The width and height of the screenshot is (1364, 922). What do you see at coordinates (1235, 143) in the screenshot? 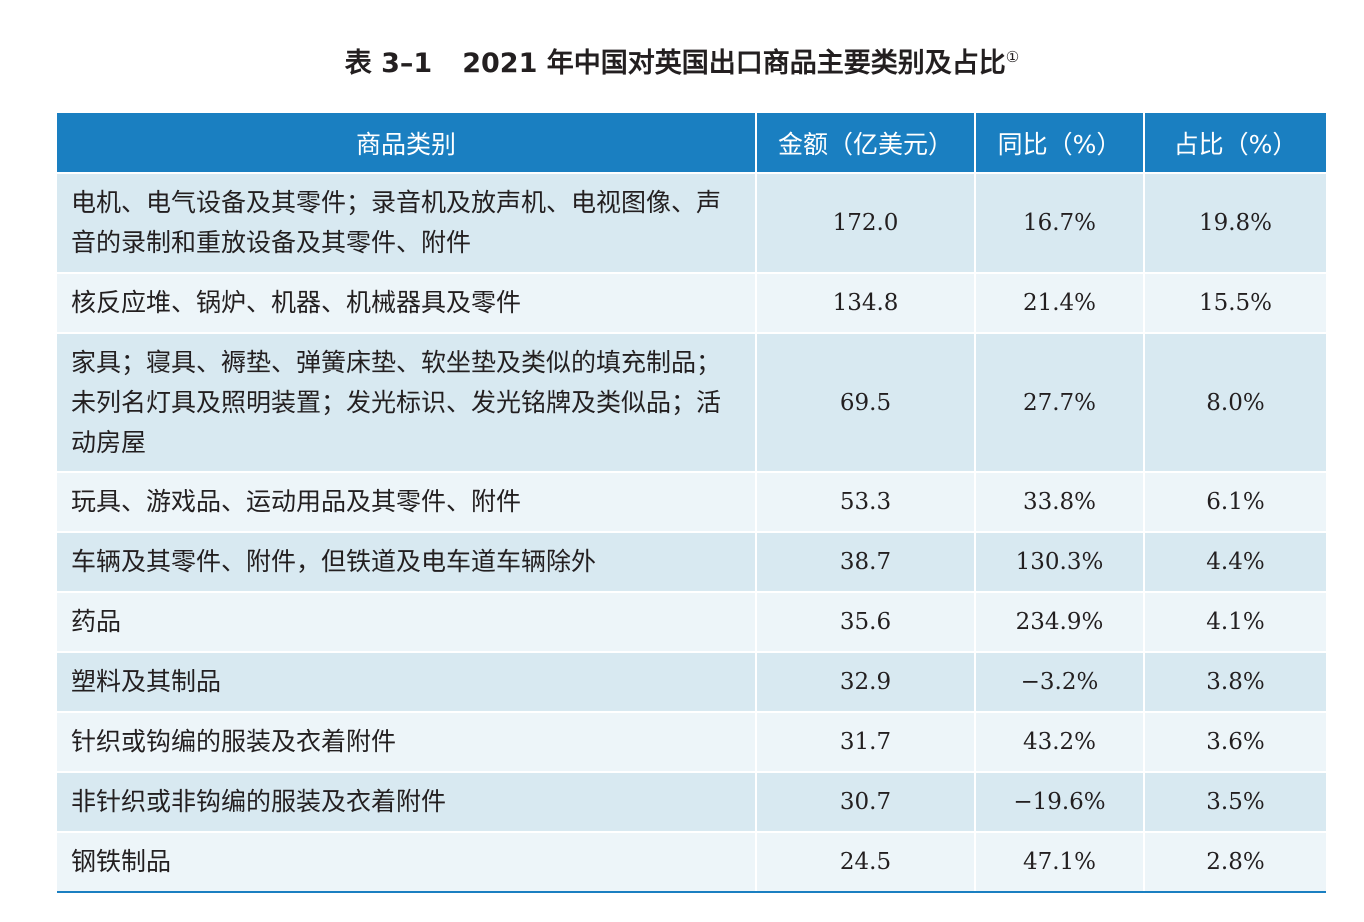
I see `header-share: 占比（%）` at bounding box center [1235, 143].